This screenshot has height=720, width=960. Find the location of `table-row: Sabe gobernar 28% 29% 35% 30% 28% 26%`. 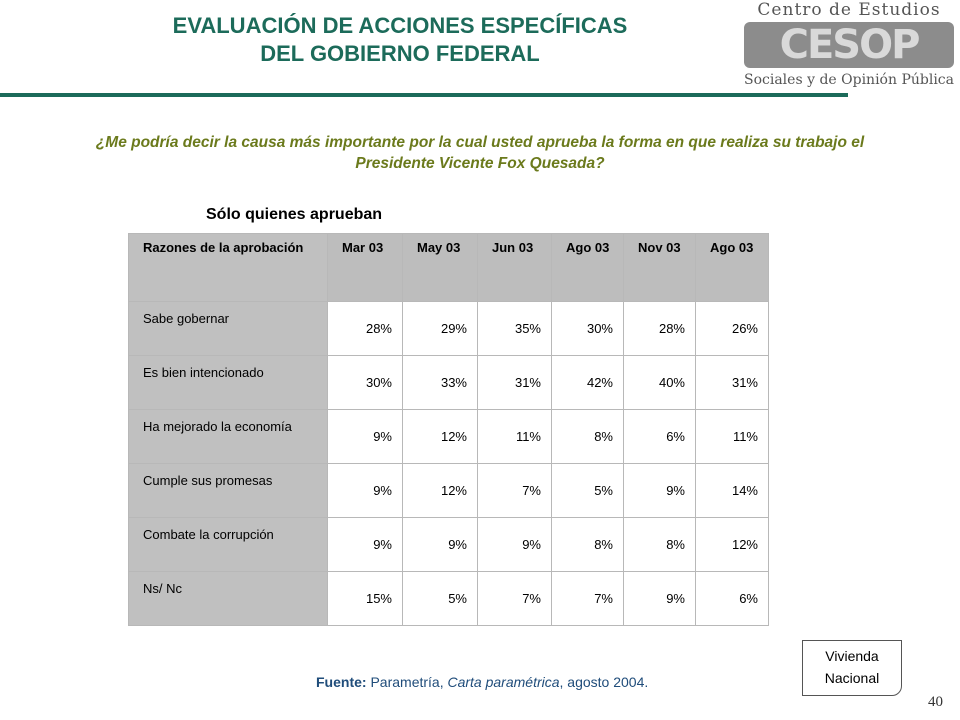

table-row: Sabe gobernar 28% 29% 35% 30% 28% 26% is located at coordinates (448, 328).